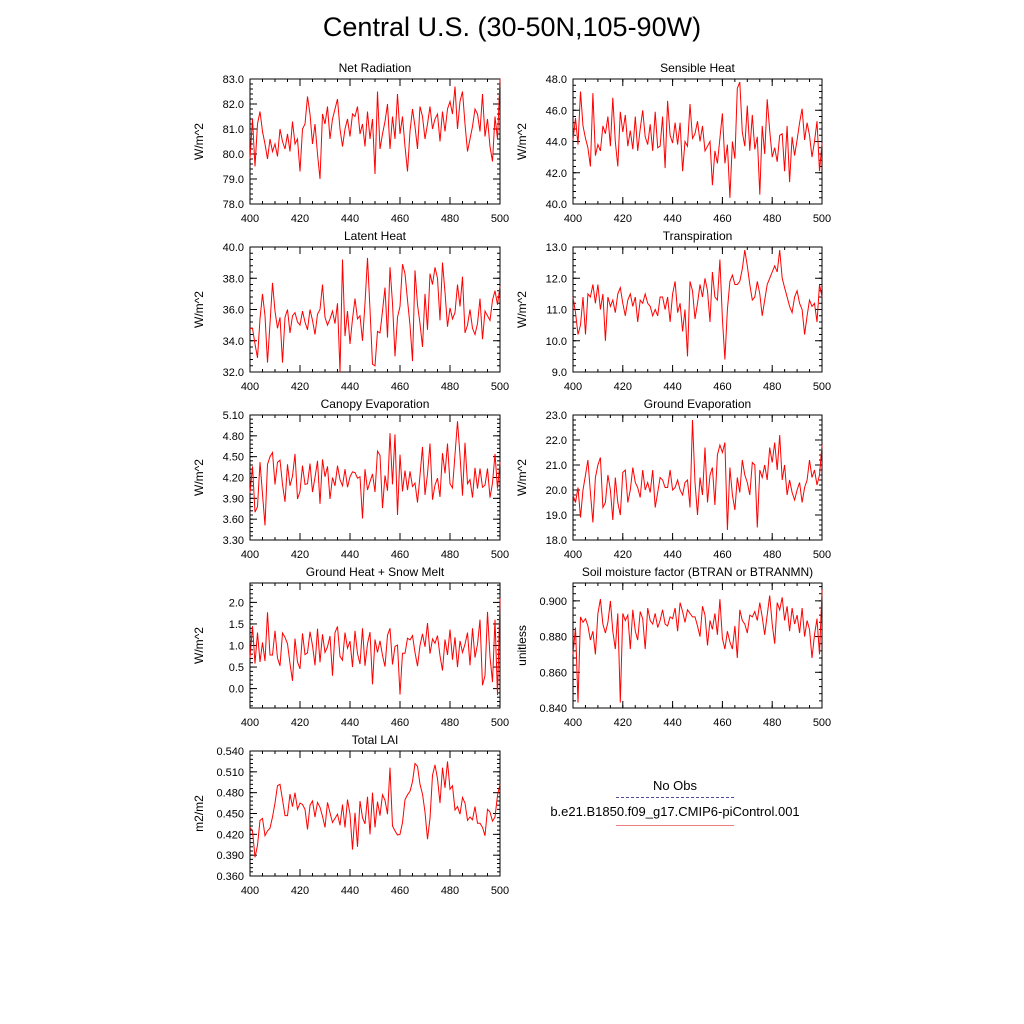 This screenshot has height=1024, width=1024. What do you see at coordinates (556, 311) in the screenshot?
I see `y-tick-label: 11.0` at bounding box center [556, 311].